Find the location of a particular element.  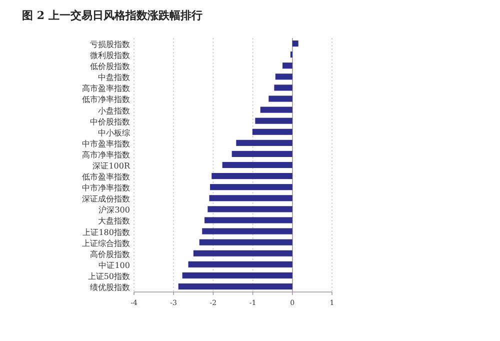

y-tick-label: 中市净率指数 is located at coordinates (106, 188).